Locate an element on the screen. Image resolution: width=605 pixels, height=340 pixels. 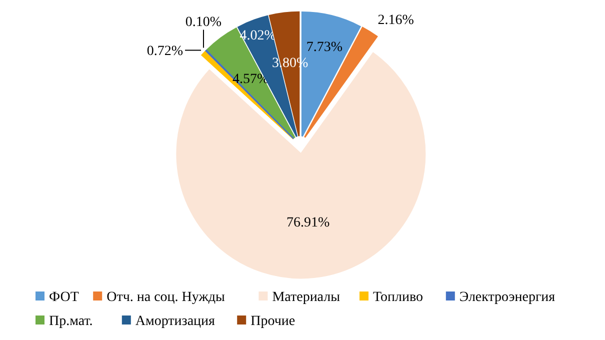
legend-label: Амортизация is located at coordinates (175, 321).